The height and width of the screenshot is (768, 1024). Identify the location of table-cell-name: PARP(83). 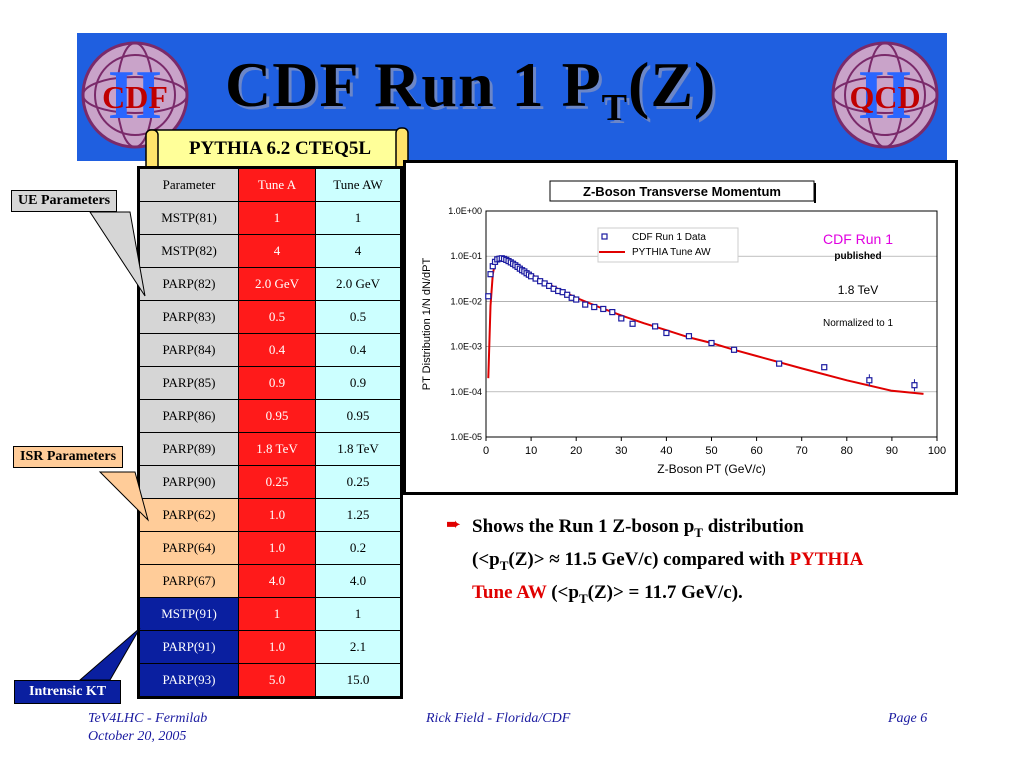
(188, 317).